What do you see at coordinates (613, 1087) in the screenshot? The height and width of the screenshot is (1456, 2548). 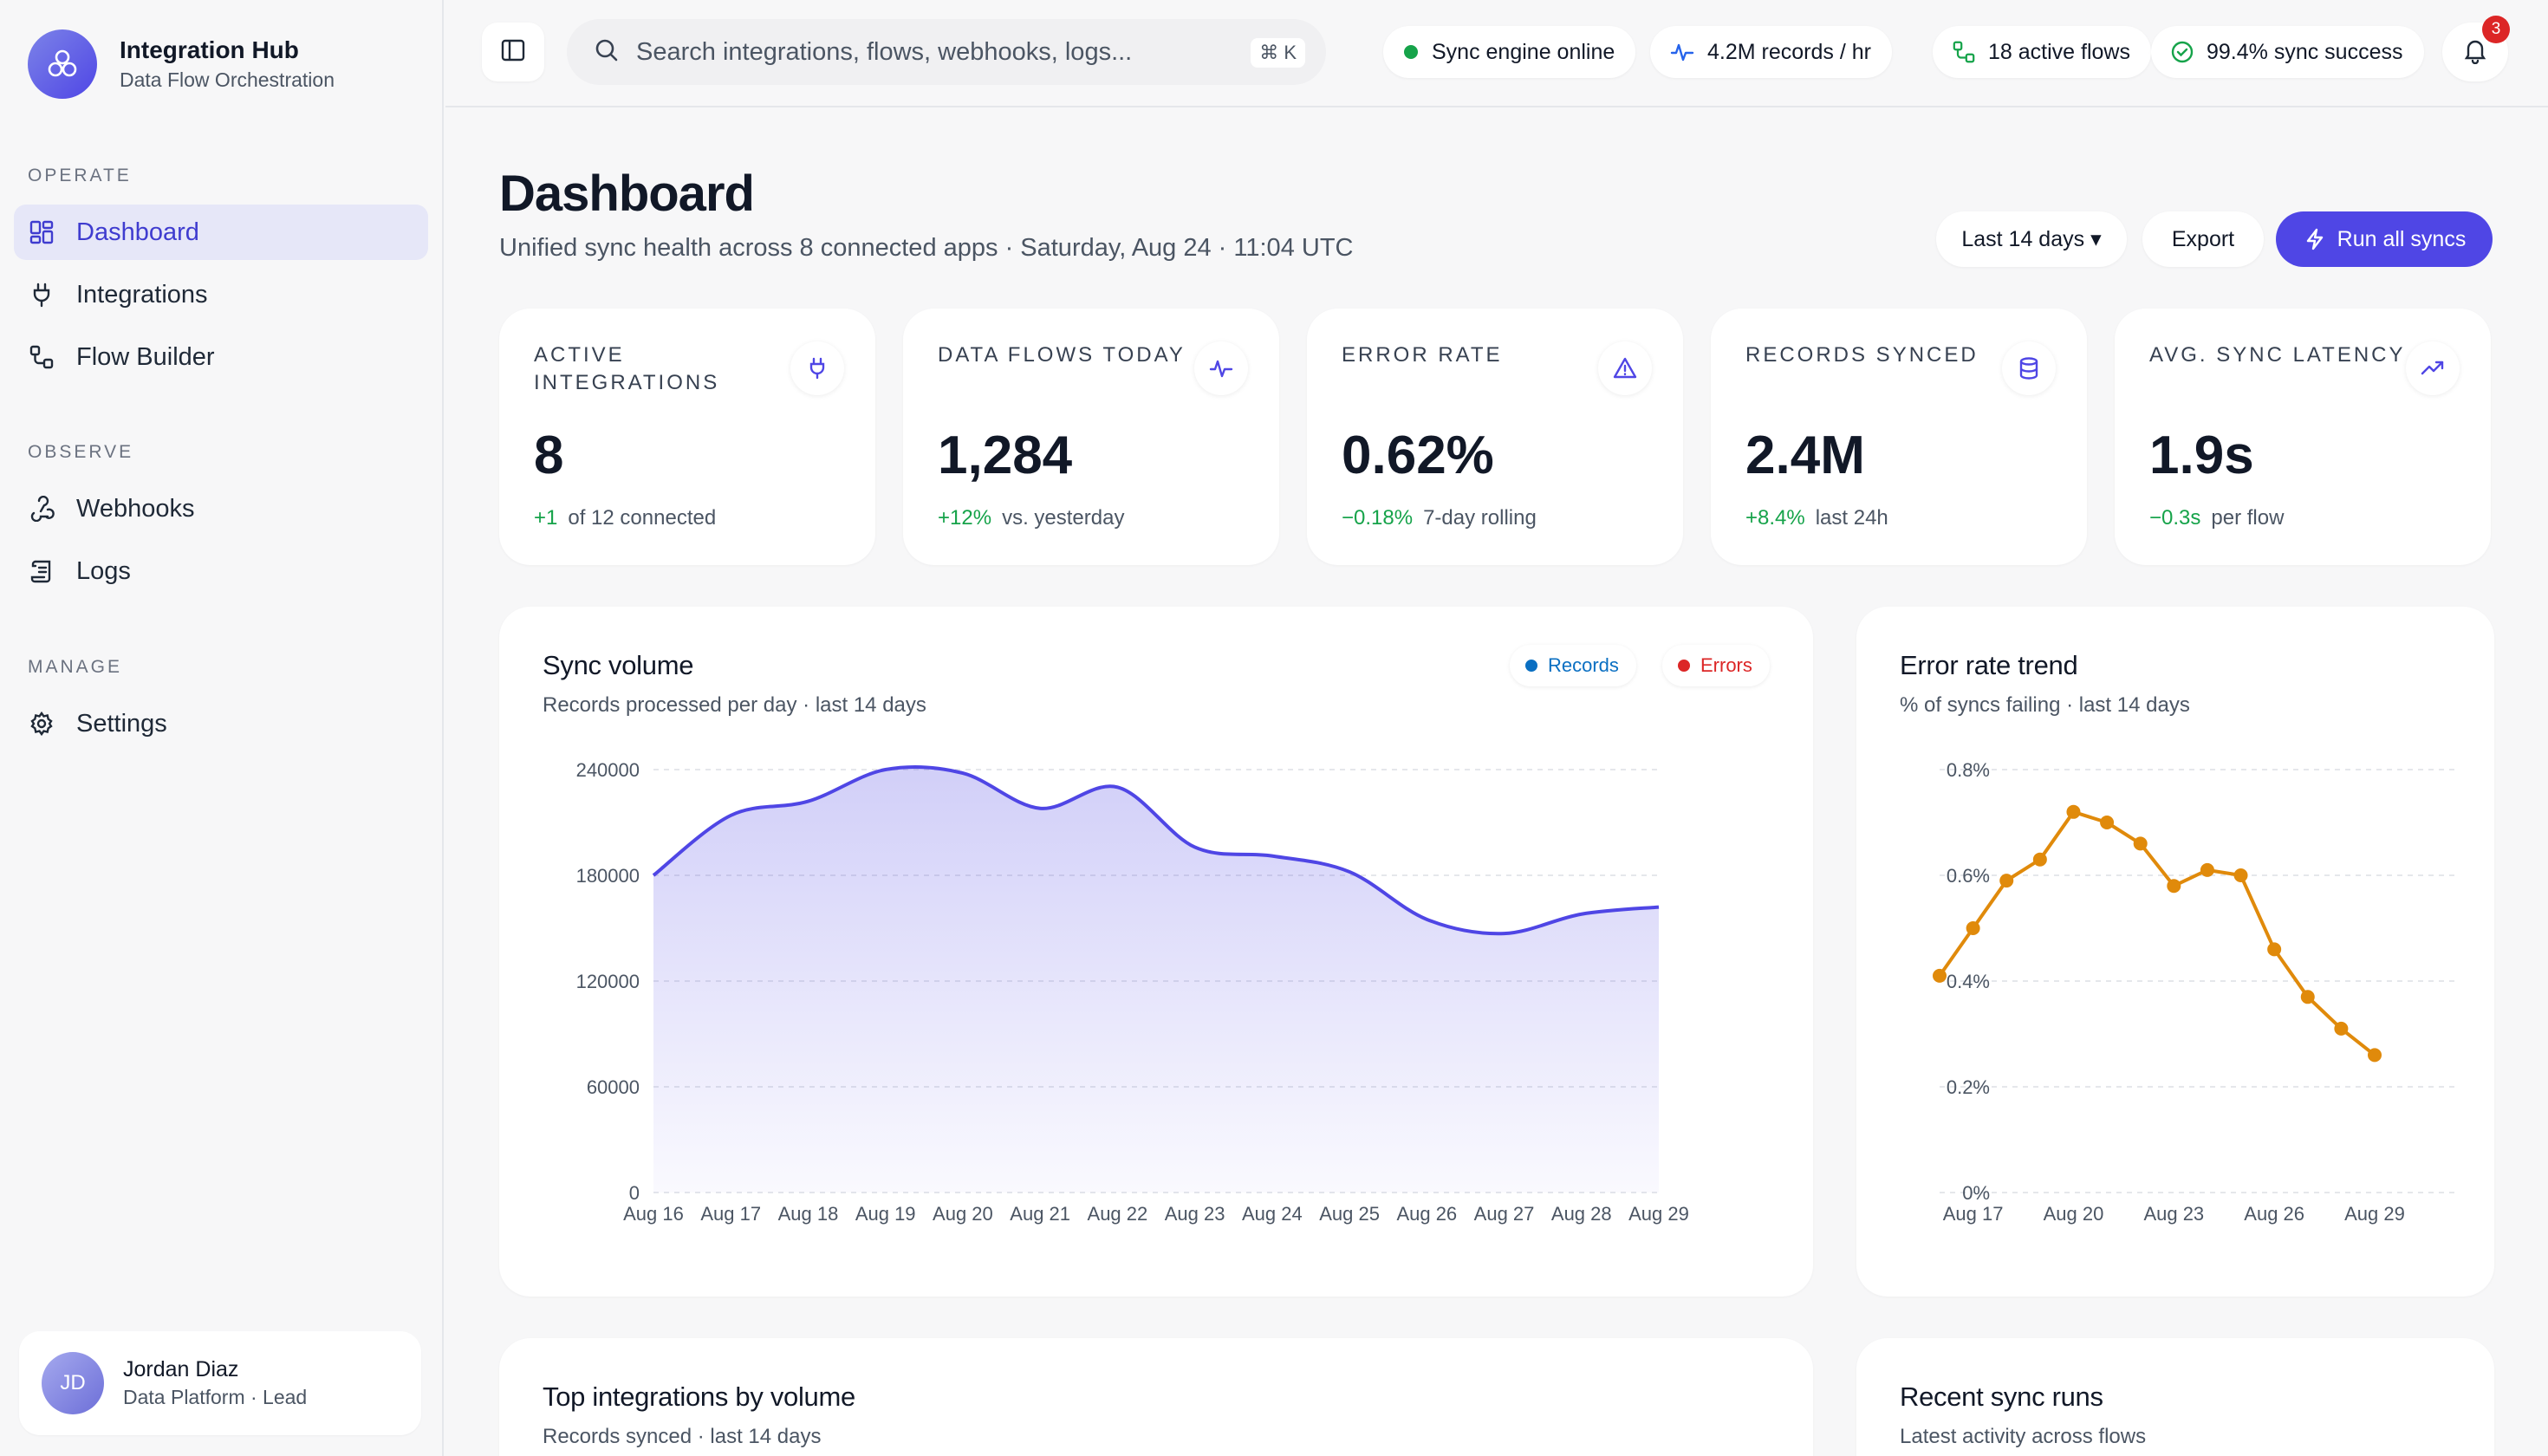 I see `y-tick-label: 60000` at bounding box center [613, 1087].